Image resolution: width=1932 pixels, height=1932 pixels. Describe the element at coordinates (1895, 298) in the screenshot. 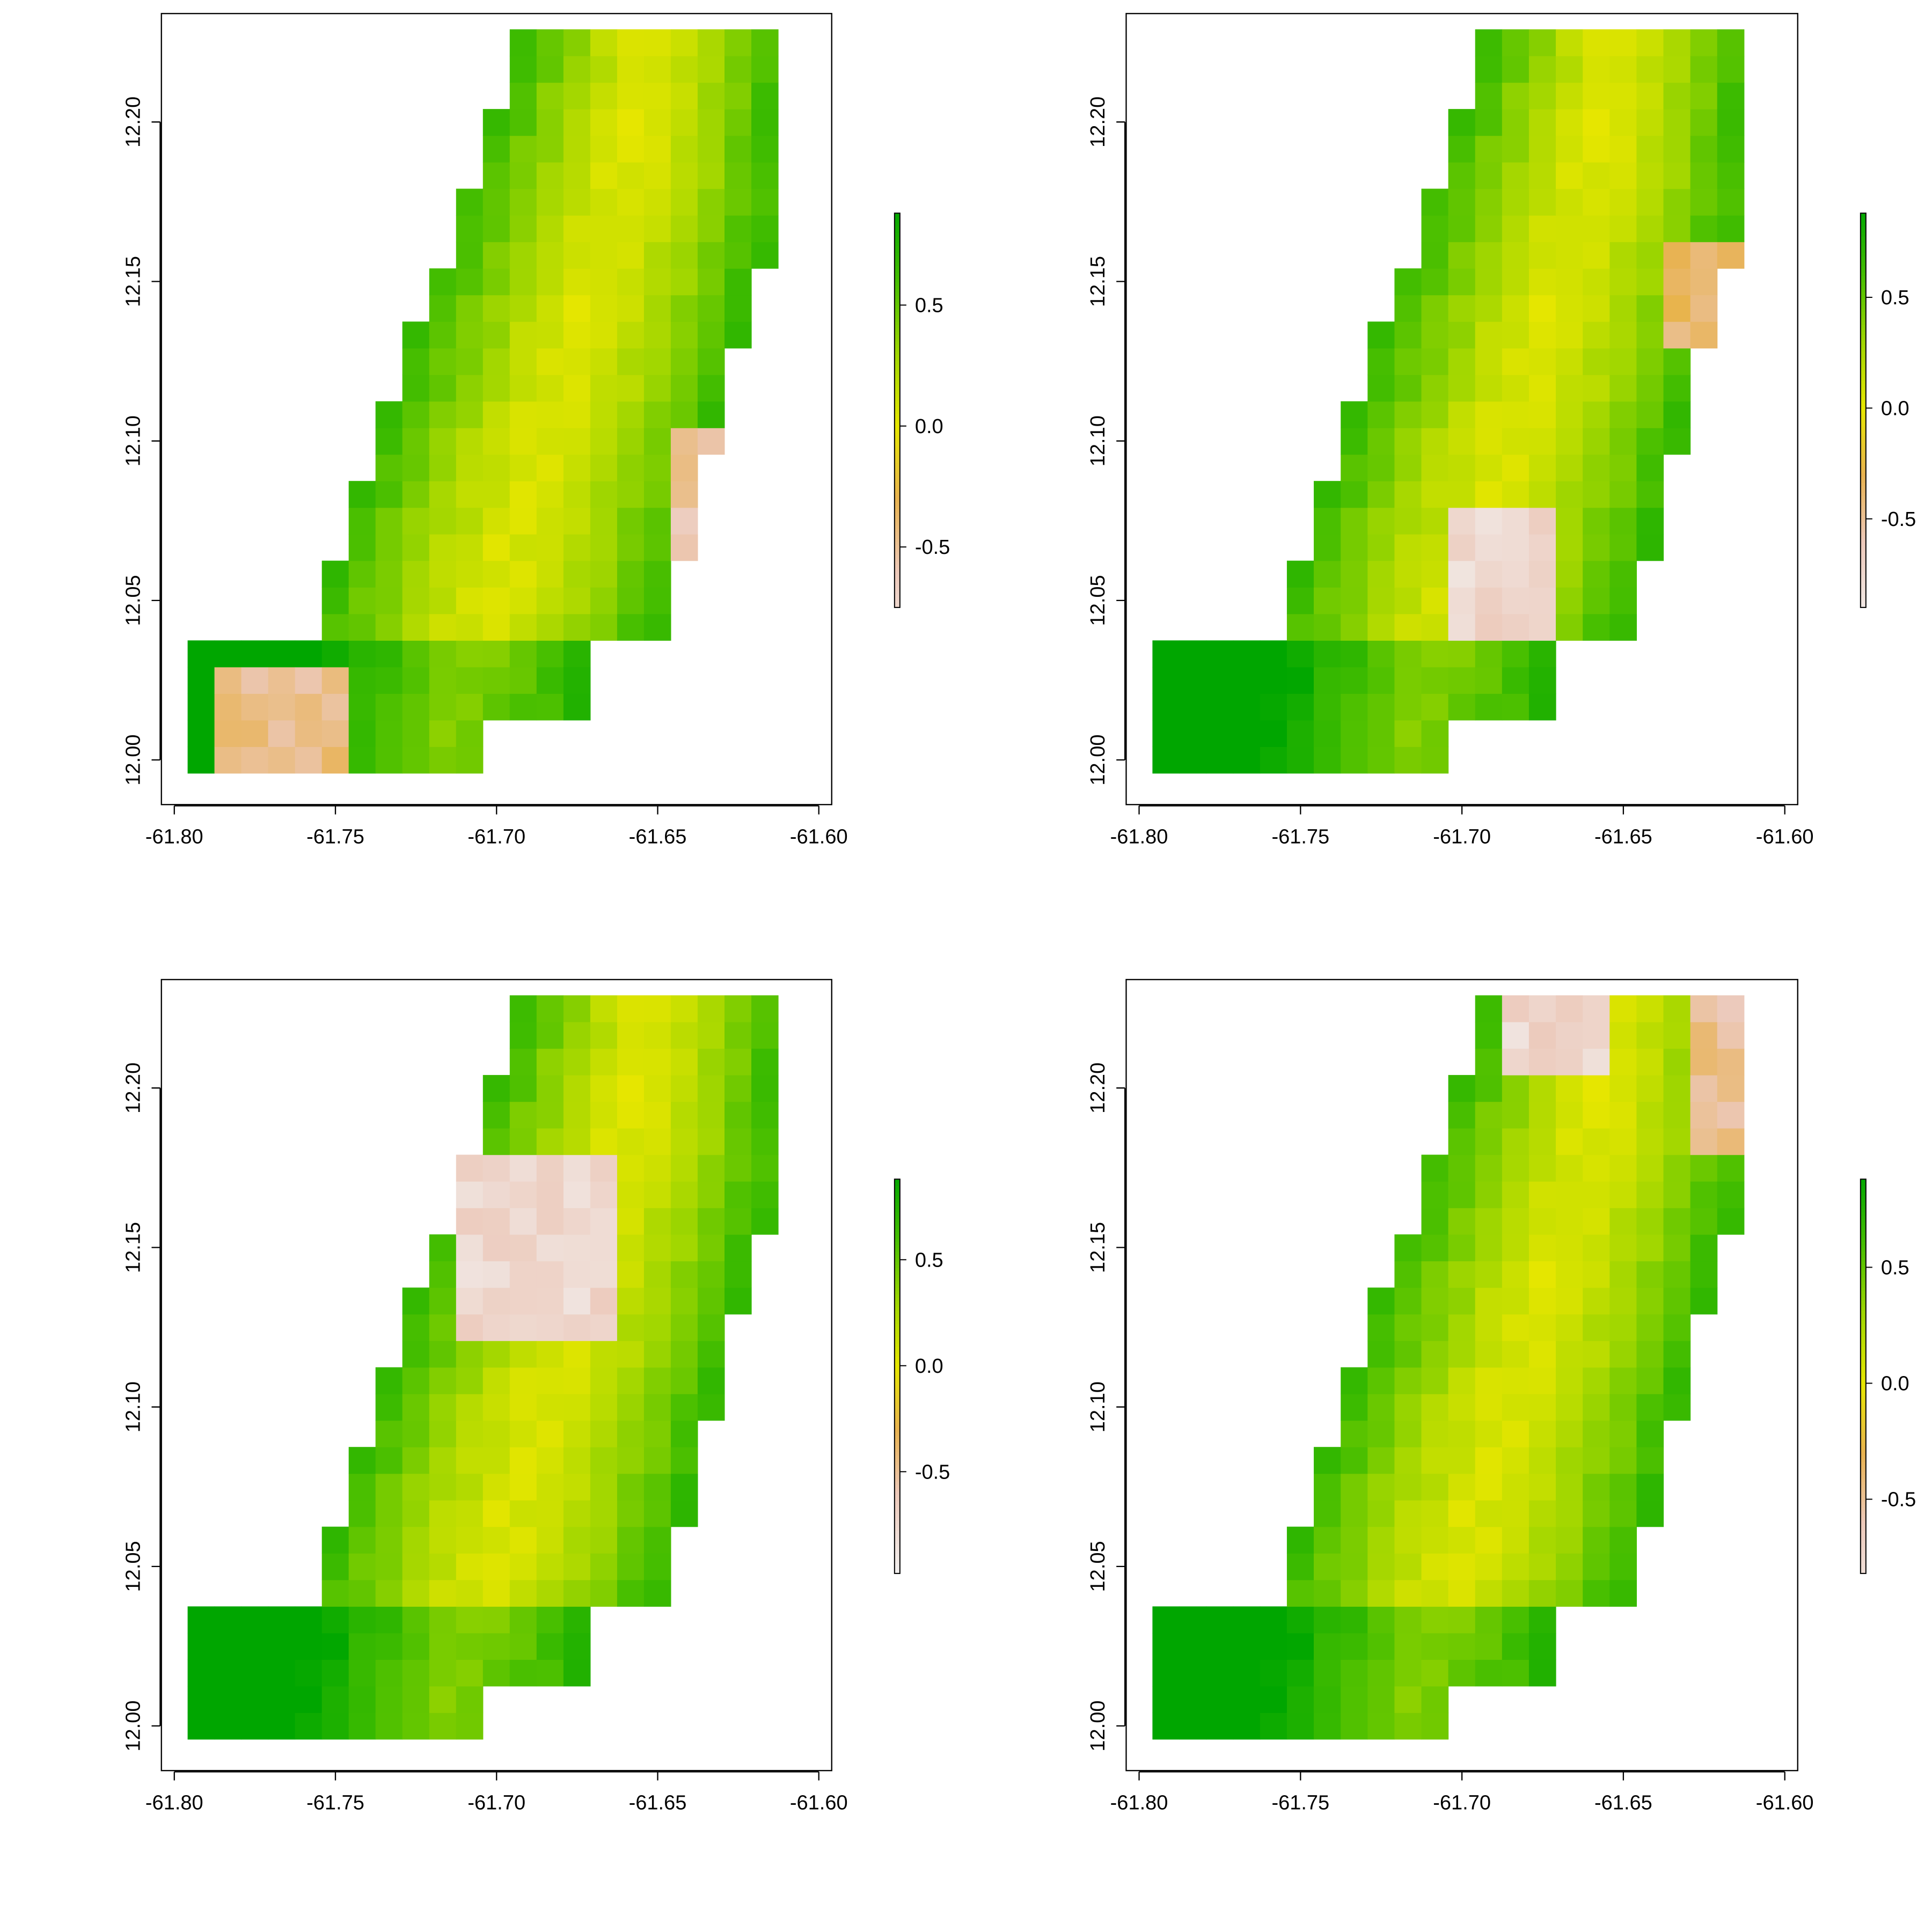

I see `colorbar-tick-label: 0.5` at that location.